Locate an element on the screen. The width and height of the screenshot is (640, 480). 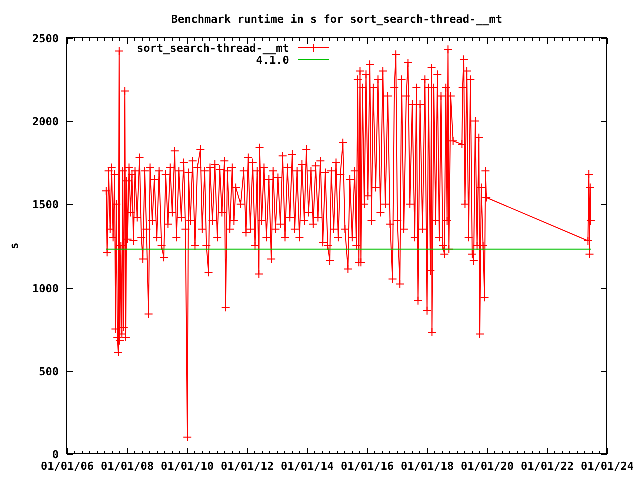
y-tick-label: 0 is located at coordinates (55, 455).